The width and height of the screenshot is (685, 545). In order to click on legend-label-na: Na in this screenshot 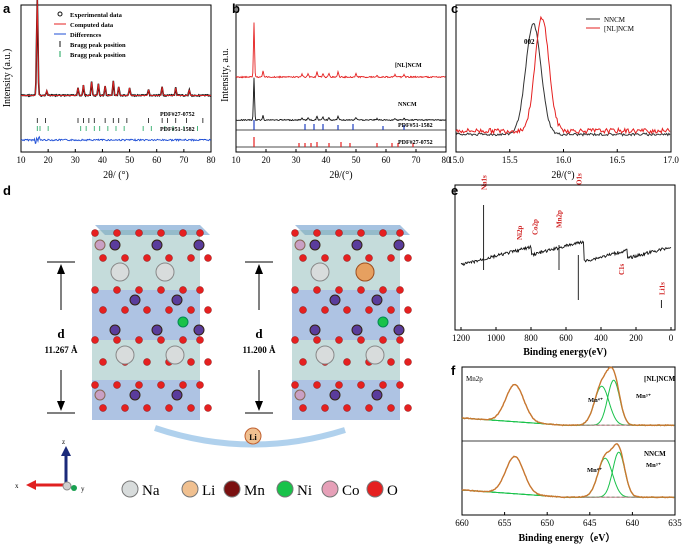, I will do `click(151, 491)`.